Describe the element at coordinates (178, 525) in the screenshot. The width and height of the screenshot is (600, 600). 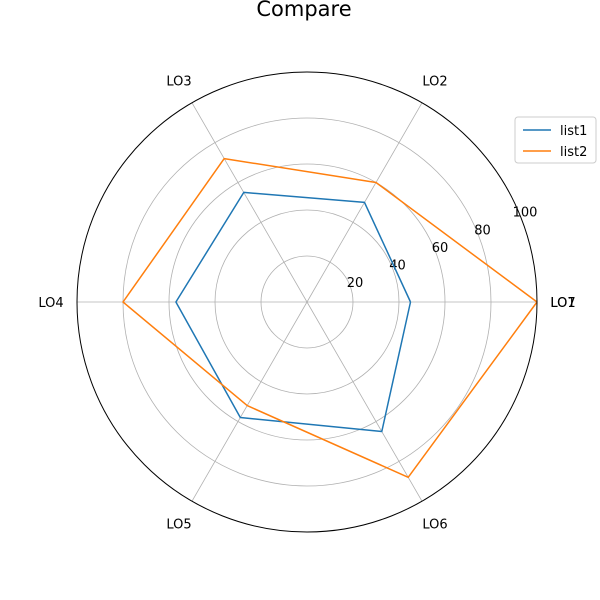
I see `category-label-lo5: LO5` at that location.